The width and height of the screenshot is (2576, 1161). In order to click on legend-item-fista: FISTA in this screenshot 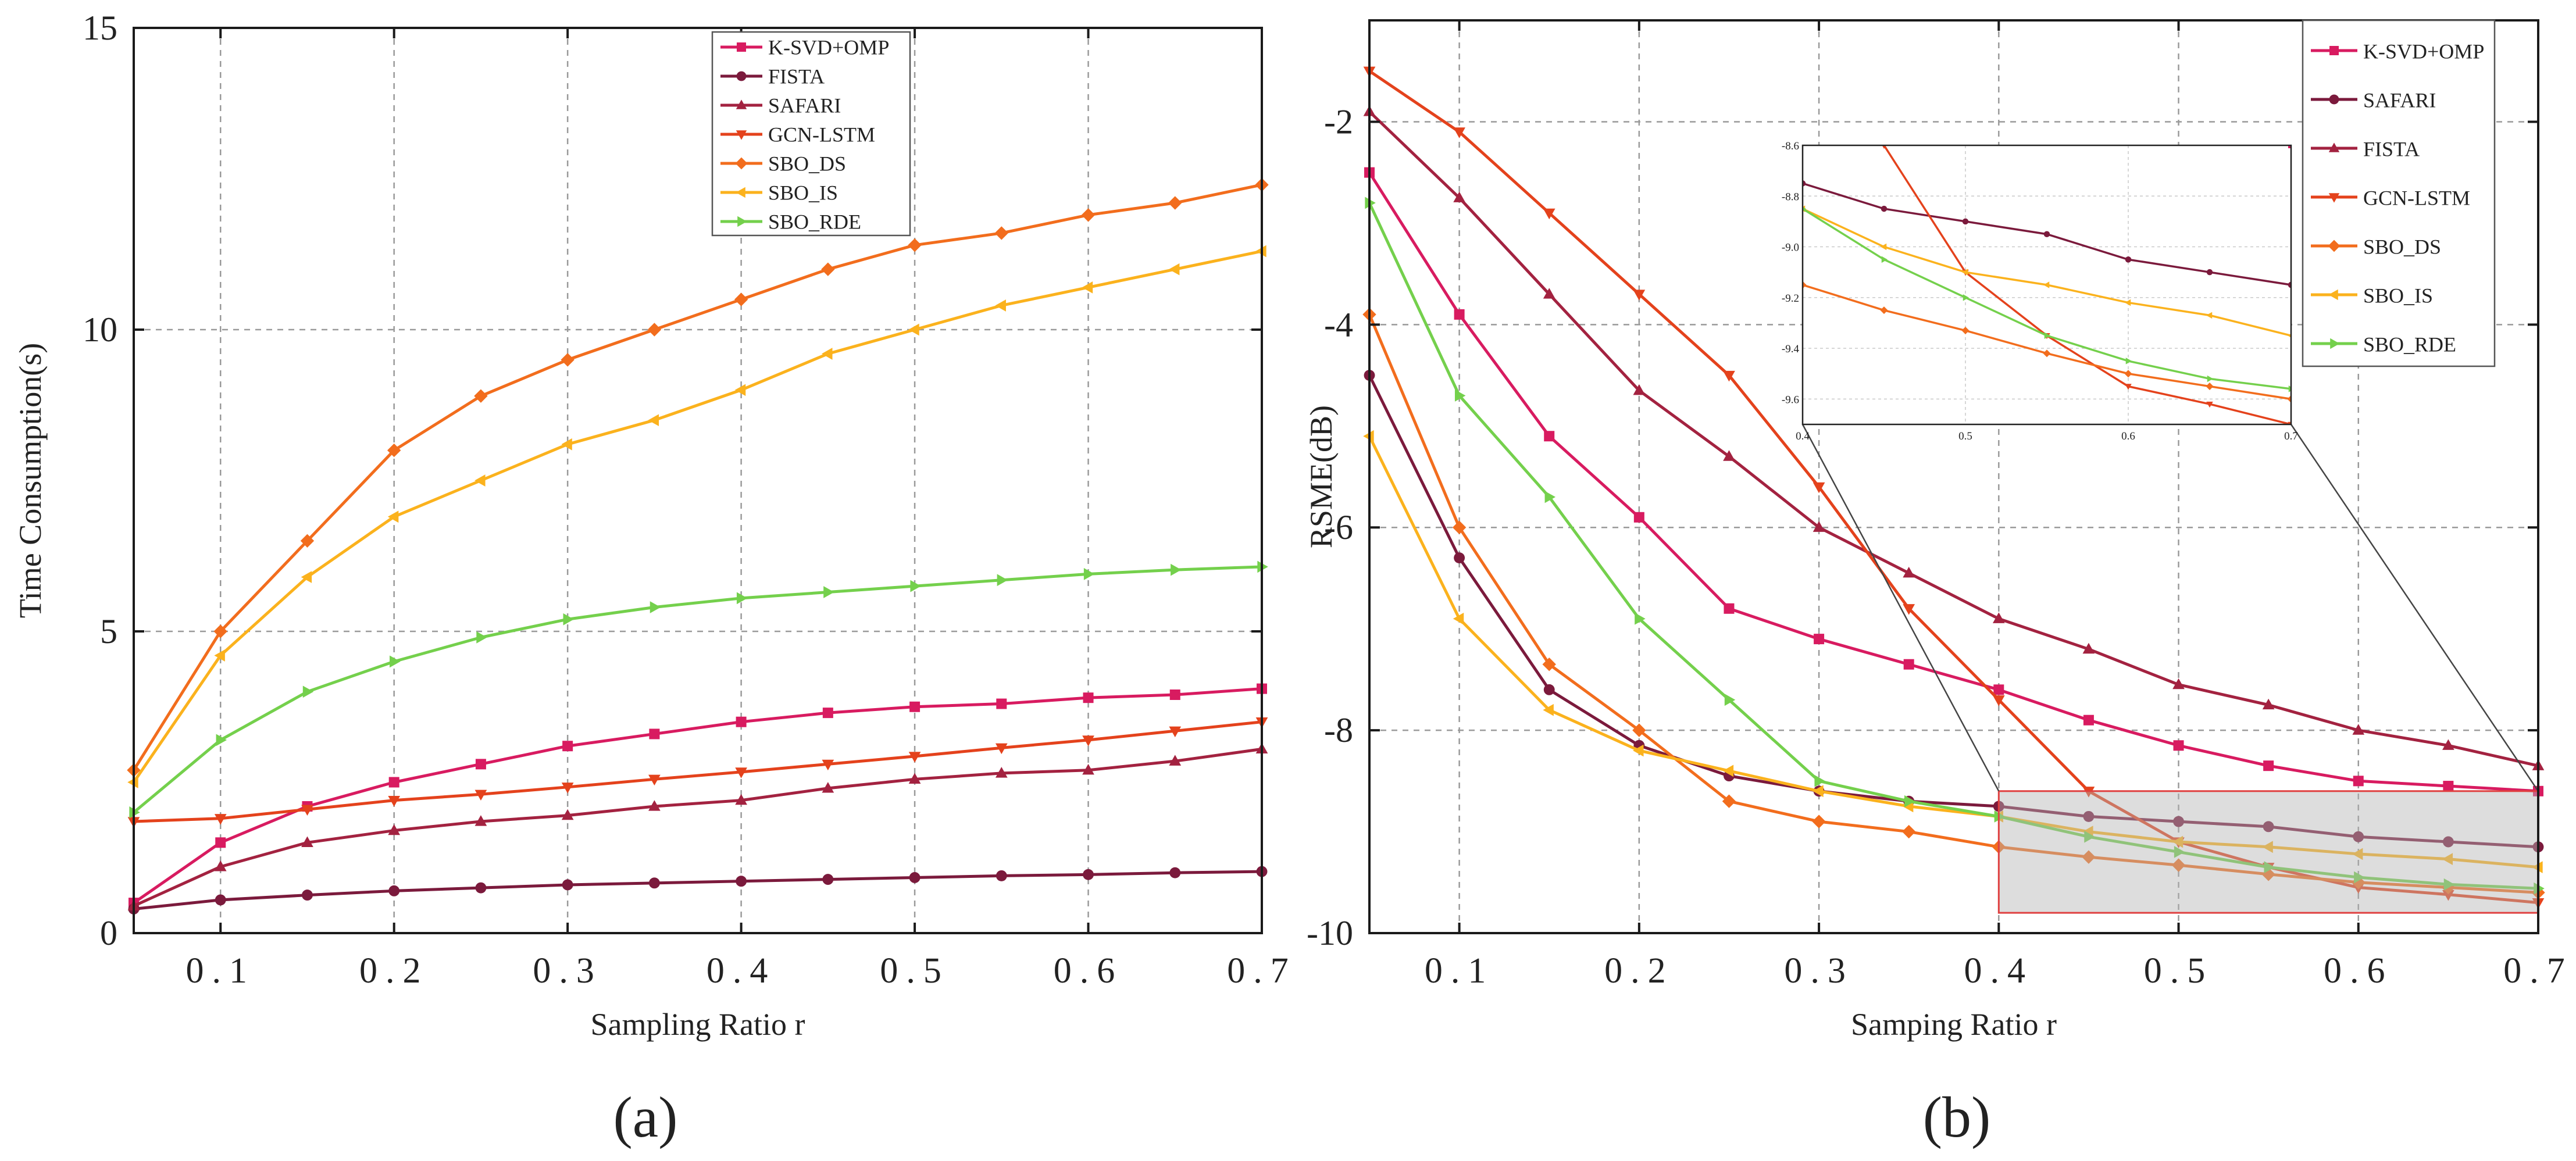, I will do `click(773, 76)`.